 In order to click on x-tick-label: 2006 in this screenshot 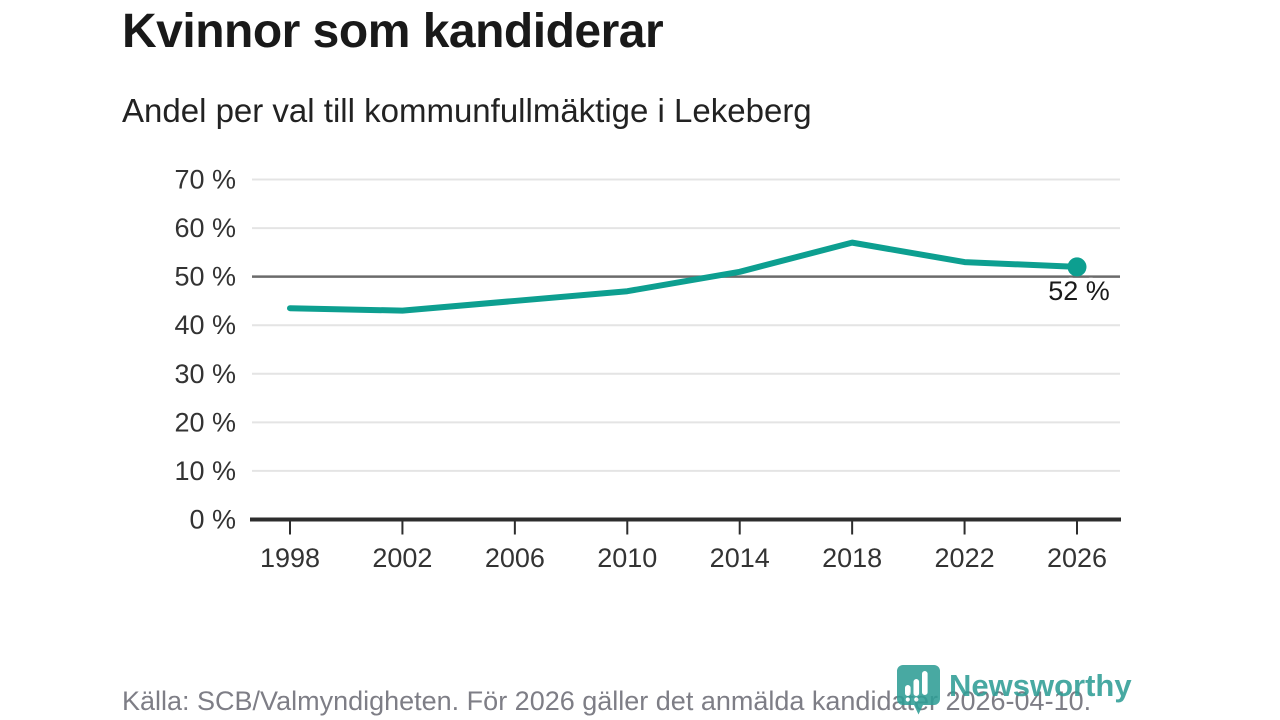, I will do `click(515, 558)`.